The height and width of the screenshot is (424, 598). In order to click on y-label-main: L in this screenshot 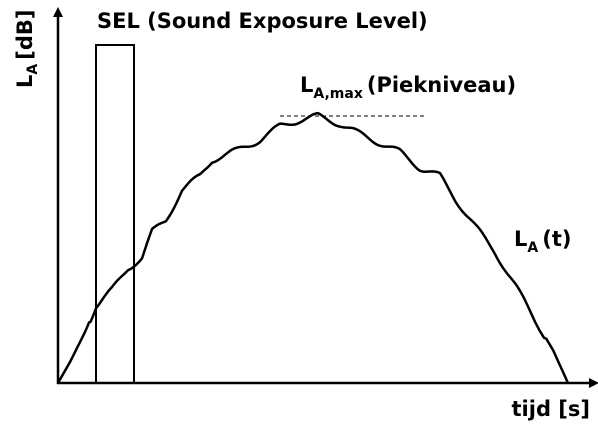, I will do `click(25, 81)`.